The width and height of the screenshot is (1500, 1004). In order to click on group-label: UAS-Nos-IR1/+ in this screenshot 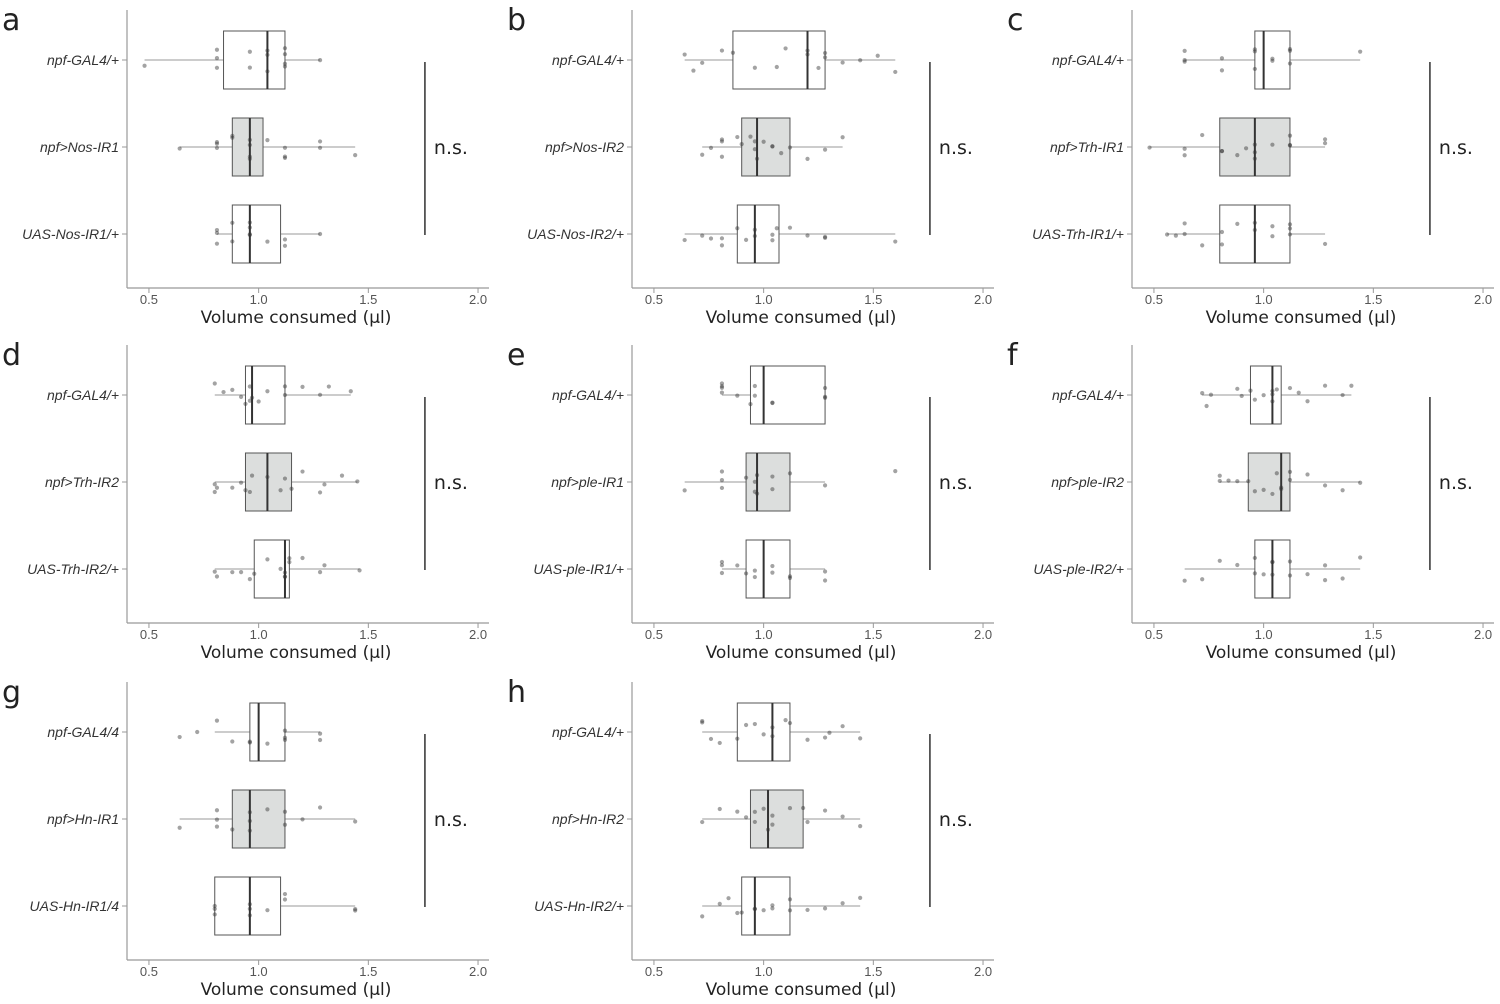, I will do `click(70, 234)`.